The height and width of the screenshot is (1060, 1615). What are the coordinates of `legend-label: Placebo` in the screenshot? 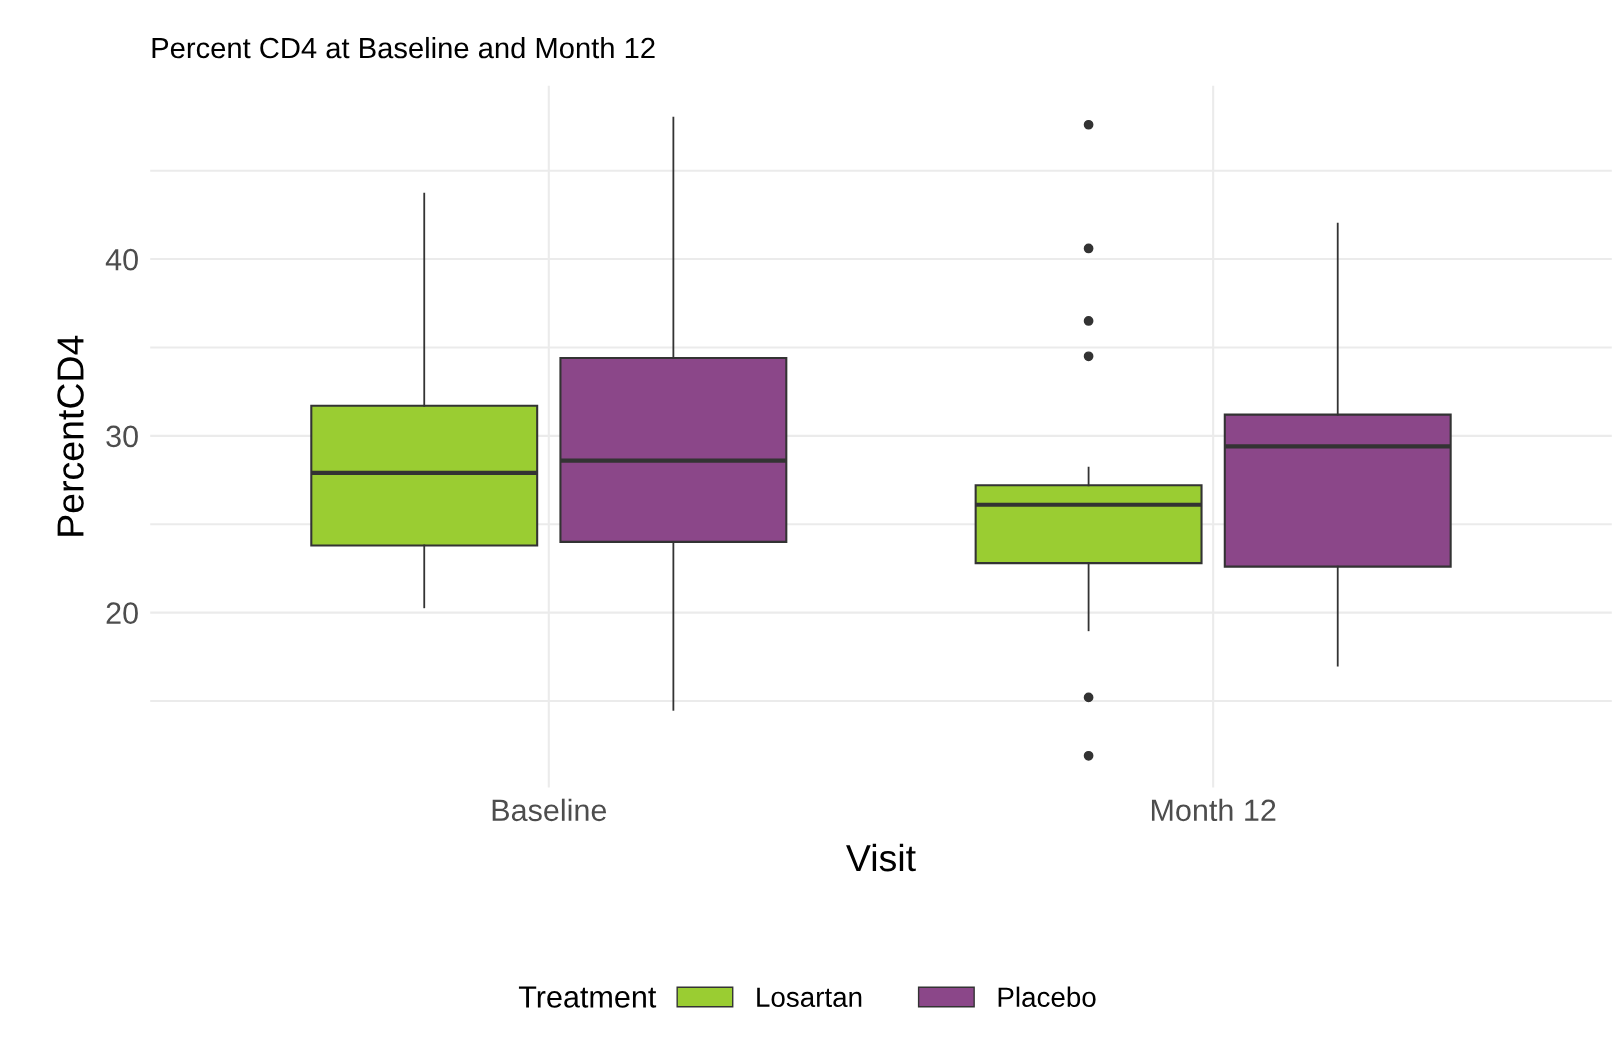 It's located at (1047, 997).